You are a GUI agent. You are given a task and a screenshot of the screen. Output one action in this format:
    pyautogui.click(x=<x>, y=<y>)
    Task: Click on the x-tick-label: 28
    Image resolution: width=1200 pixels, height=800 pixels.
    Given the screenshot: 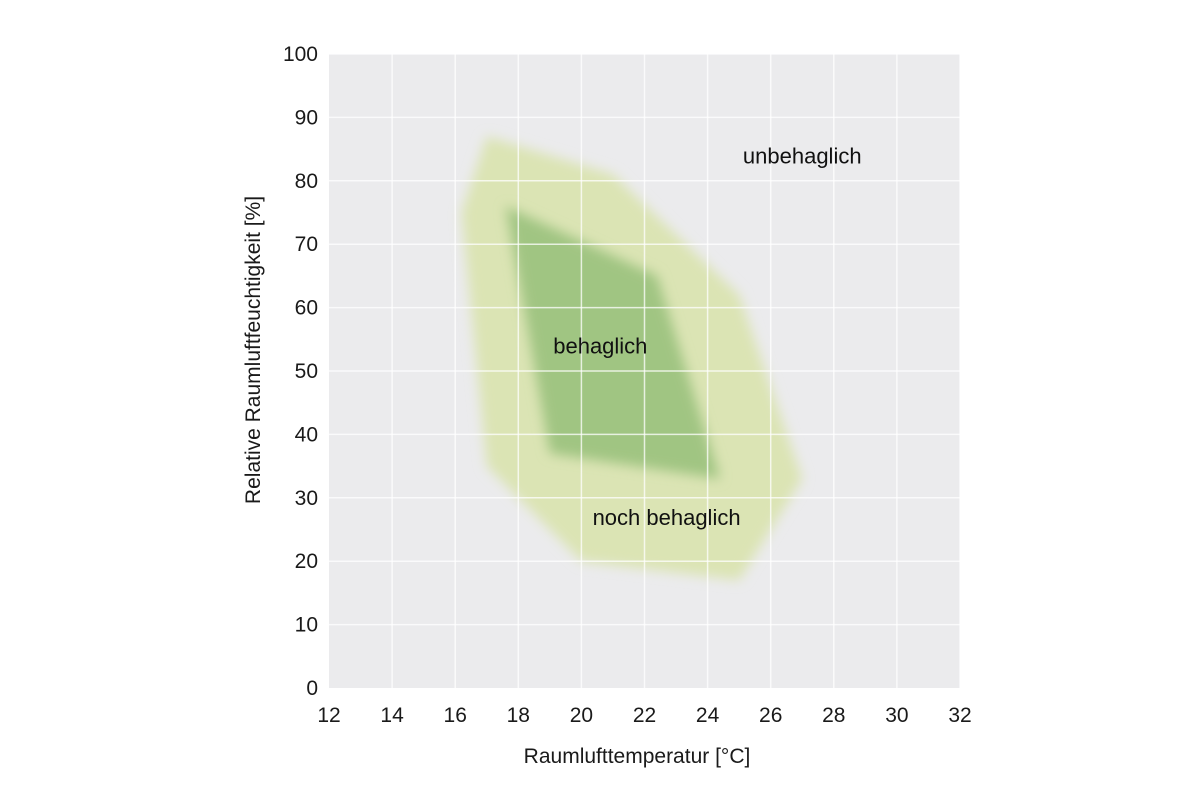 What is the action you would take?
    pyautogui.click(x=833, y=715)
    